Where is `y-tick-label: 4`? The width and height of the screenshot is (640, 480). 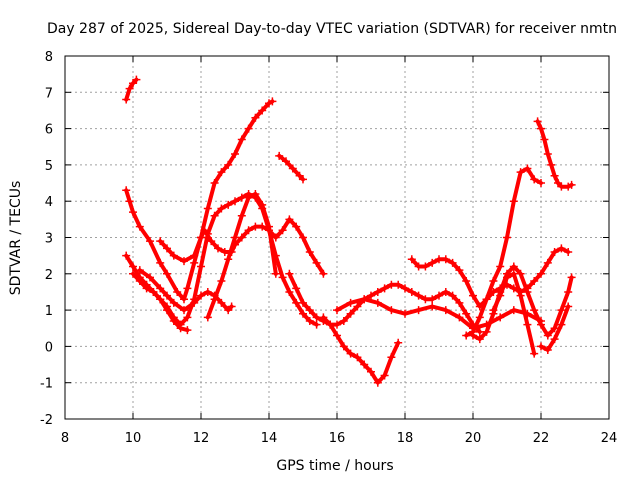
y-tick-label: 4 is located at coordinates (49, 202).